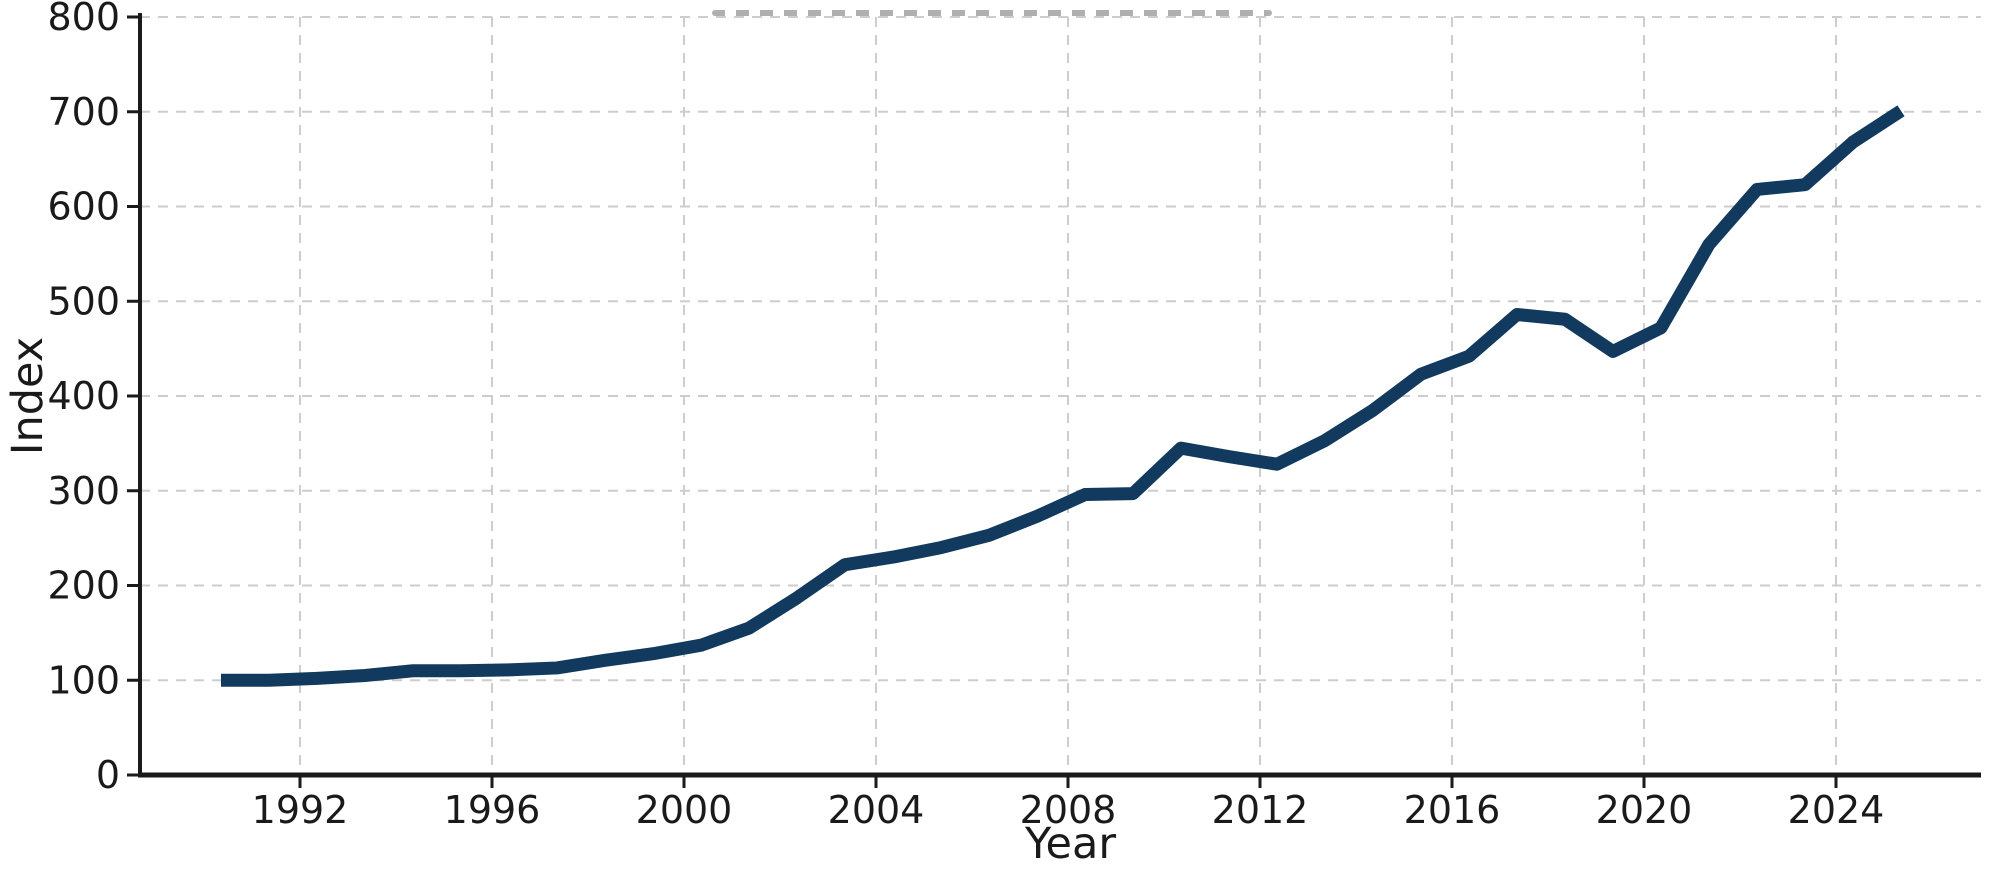 This screenshot has width=2000, height=883. Describe the element at coordinates (1644, 810) in the screenshot. I see `x-tick-label: 2020` at that location.